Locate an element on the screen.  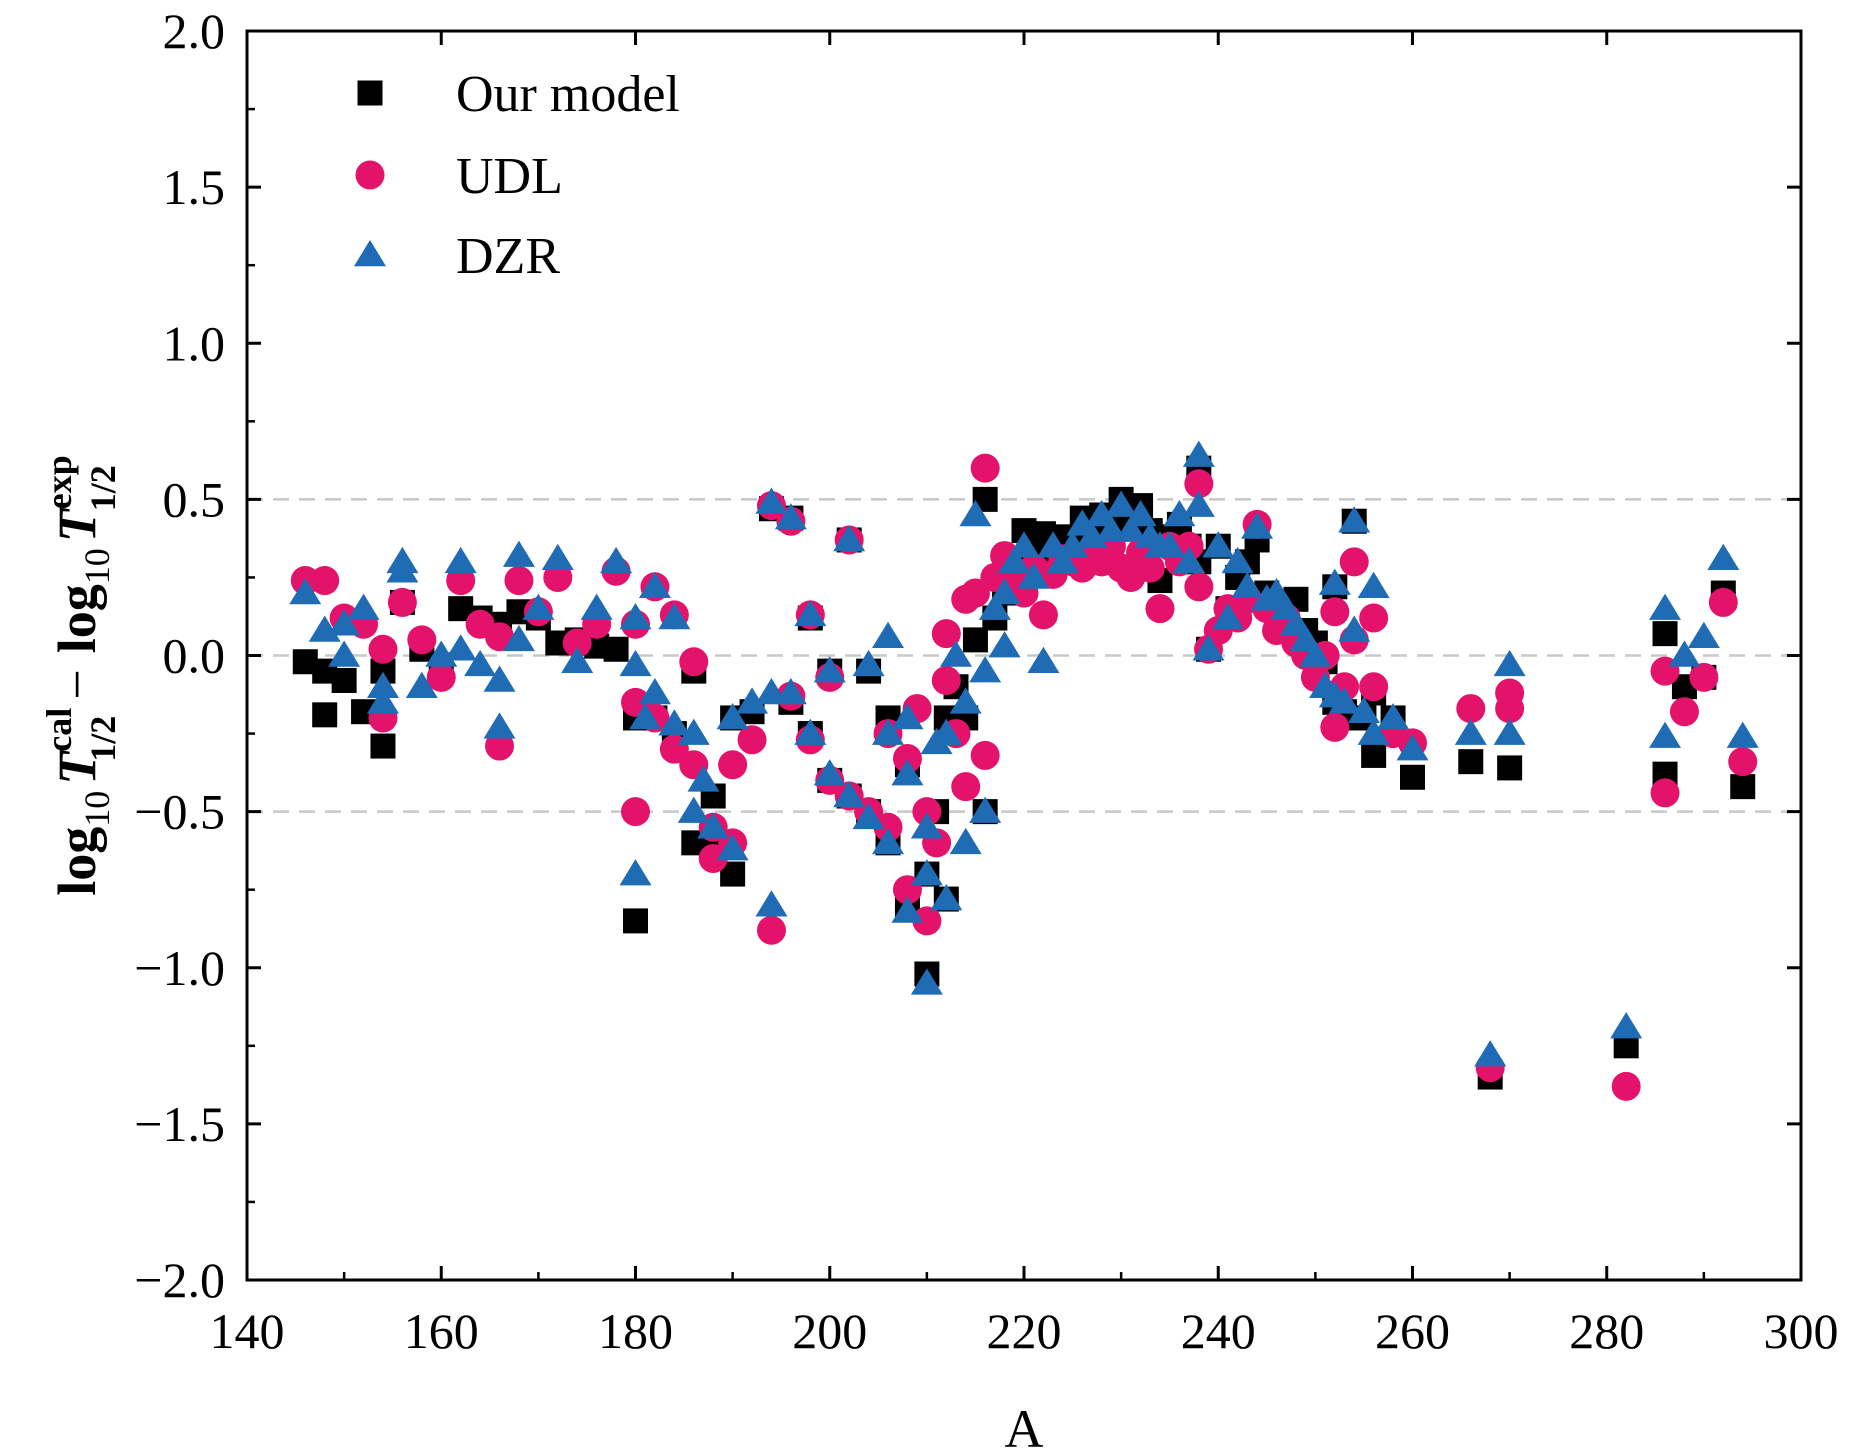
x-tick-label: 240 is located at coordinates (1218, 1331).